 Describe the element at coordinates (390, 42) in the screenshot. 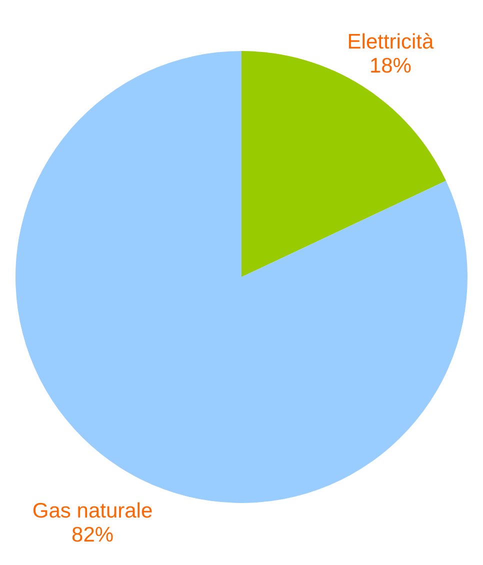

I see `slice-label: Elettricità` at that location.